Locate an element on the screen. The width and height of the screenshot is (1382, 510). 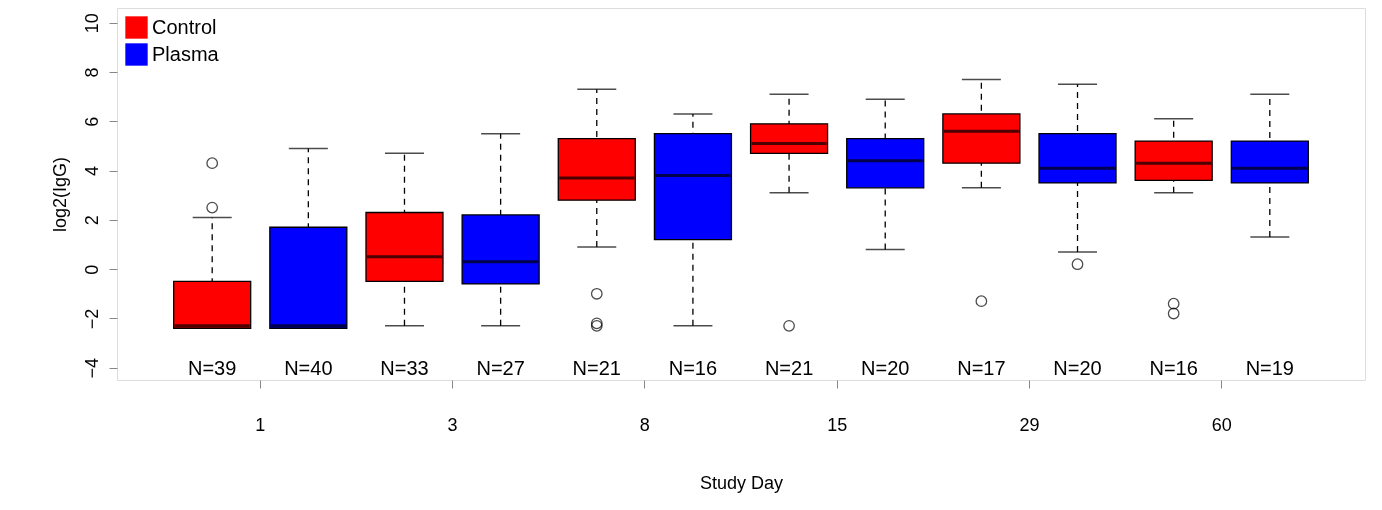
text: N=17 is located at coordinates (981, 368).